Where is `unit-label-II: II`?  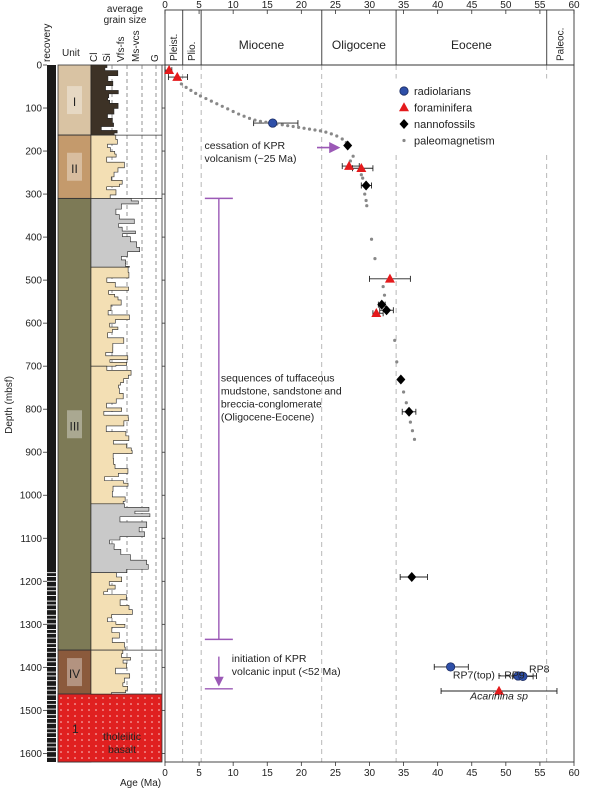
unit-label-II: II is located at coordinates (74, 169).